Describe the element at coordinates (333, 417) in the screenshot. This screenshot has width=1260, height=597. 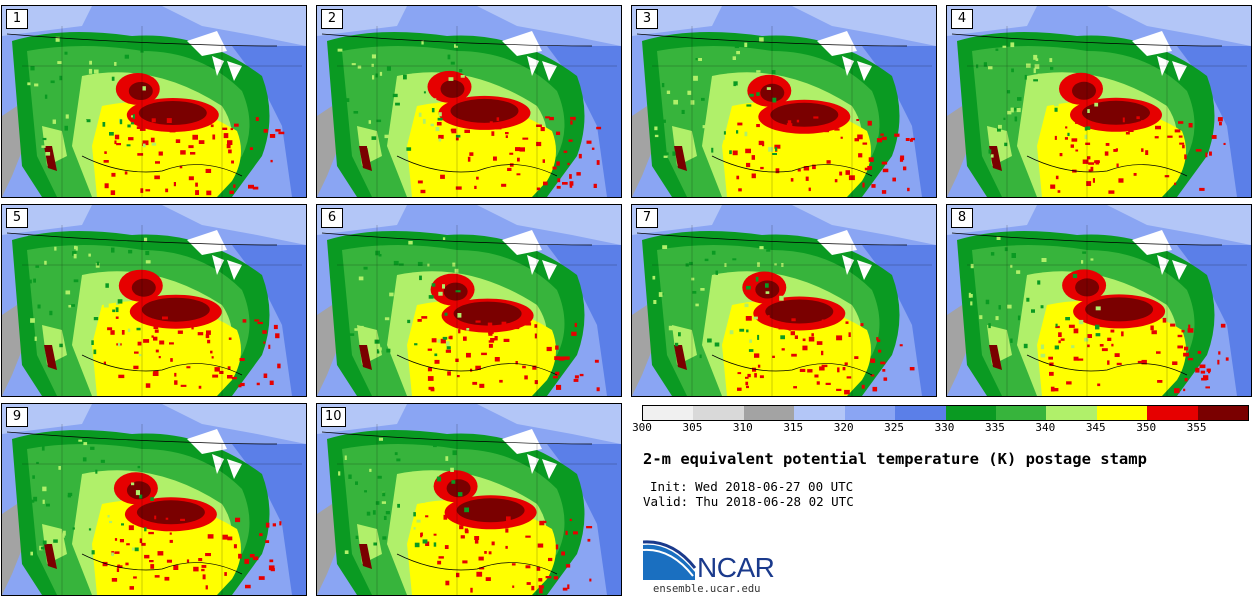
I see `member-label: 10` at that location.